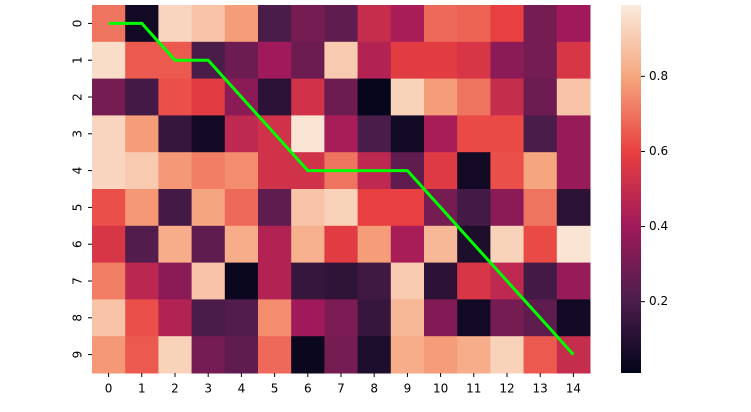  What do you see at coordinates (658, 76) in the screenshot?
I see `colorbar-tick-label: 0.8` at bounding box center [658, 76].